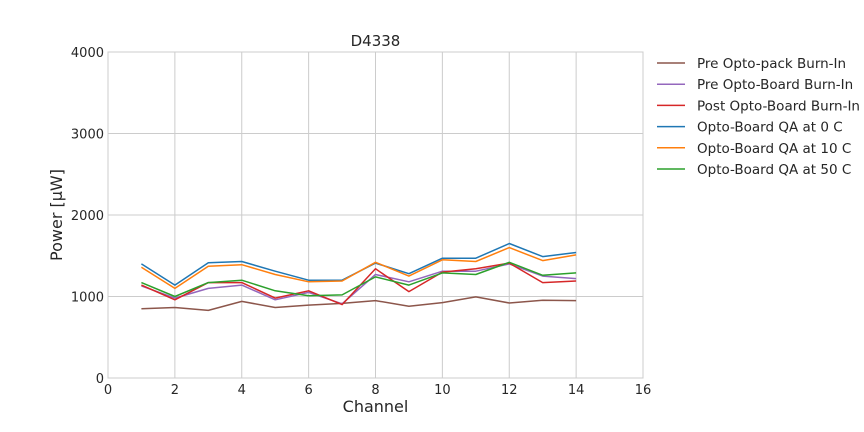 The image size is (864, 432). I want to click on y-axis-label: Power [μW], so click(56, 215).